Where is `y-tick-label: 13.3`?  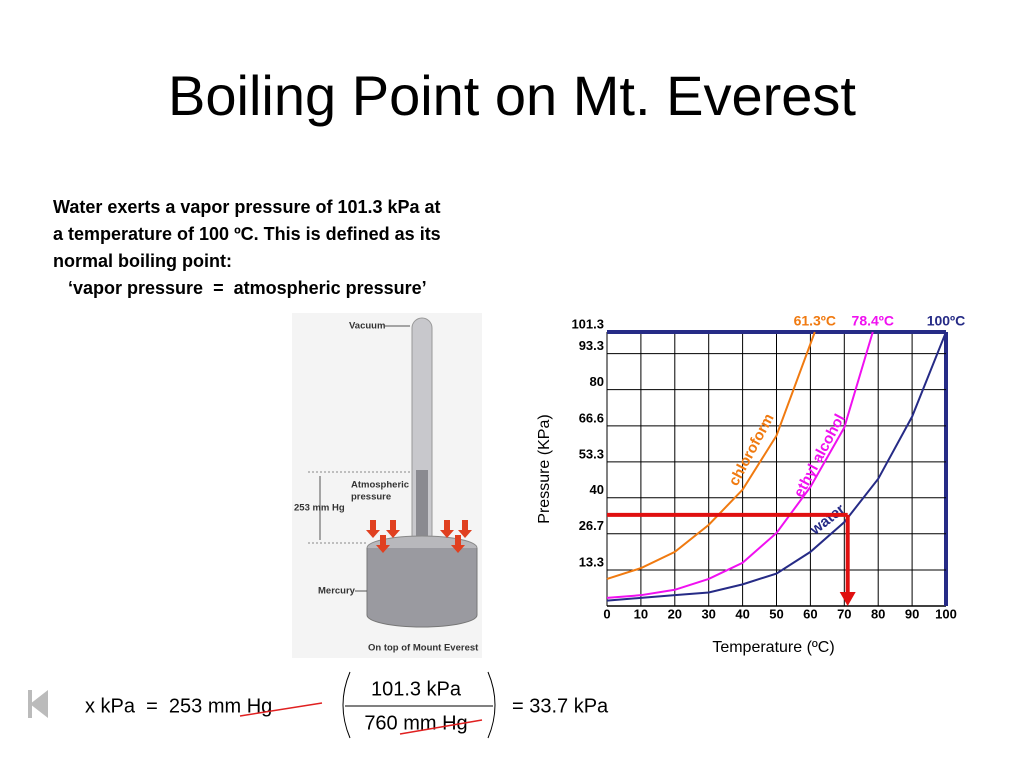
y-tick-label: 13.3 is located at coordinates (591, 561).